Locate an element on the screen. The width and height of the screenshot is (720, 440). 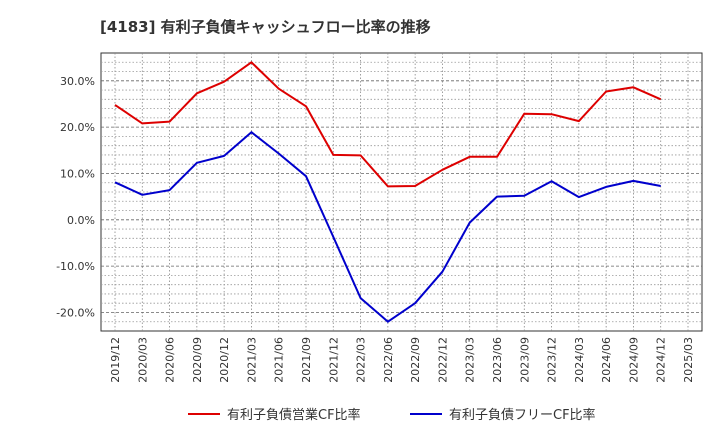
legend-label-operating-cf: 有利子負債営業CF比率 is located at coordinates (294, 415).